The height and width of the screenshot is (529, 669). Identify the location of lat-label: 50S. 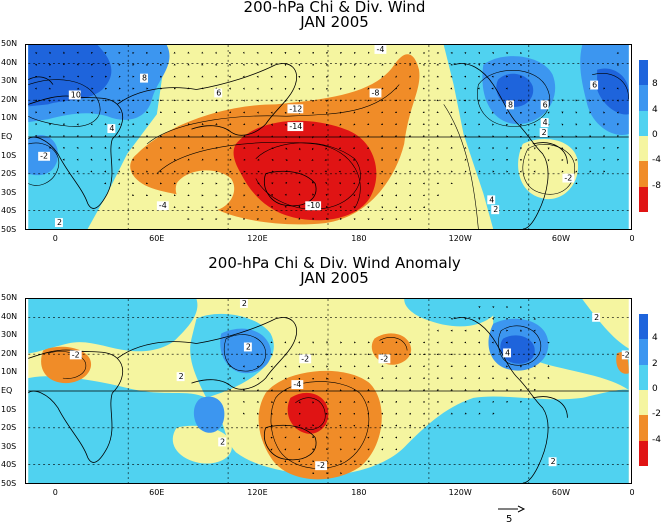
(9, 229).